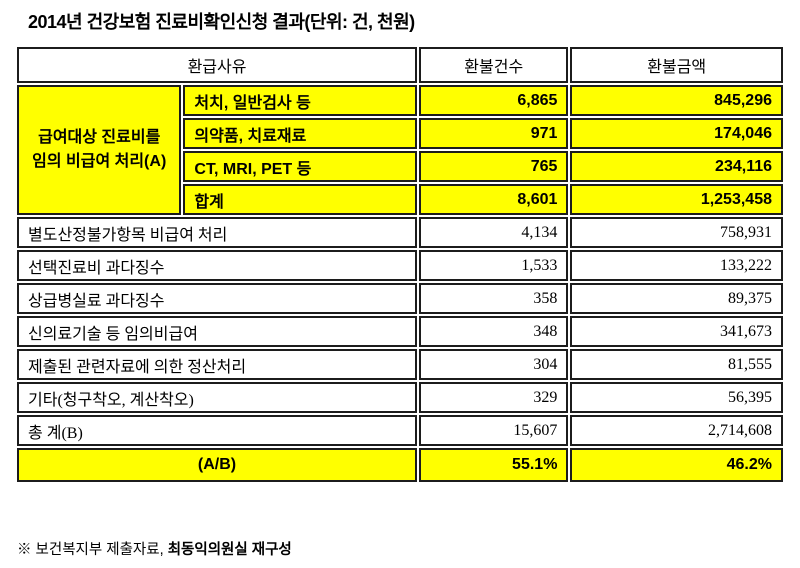  I want to click on row-label: 처치, 일반검사 등, so click(300, 100).